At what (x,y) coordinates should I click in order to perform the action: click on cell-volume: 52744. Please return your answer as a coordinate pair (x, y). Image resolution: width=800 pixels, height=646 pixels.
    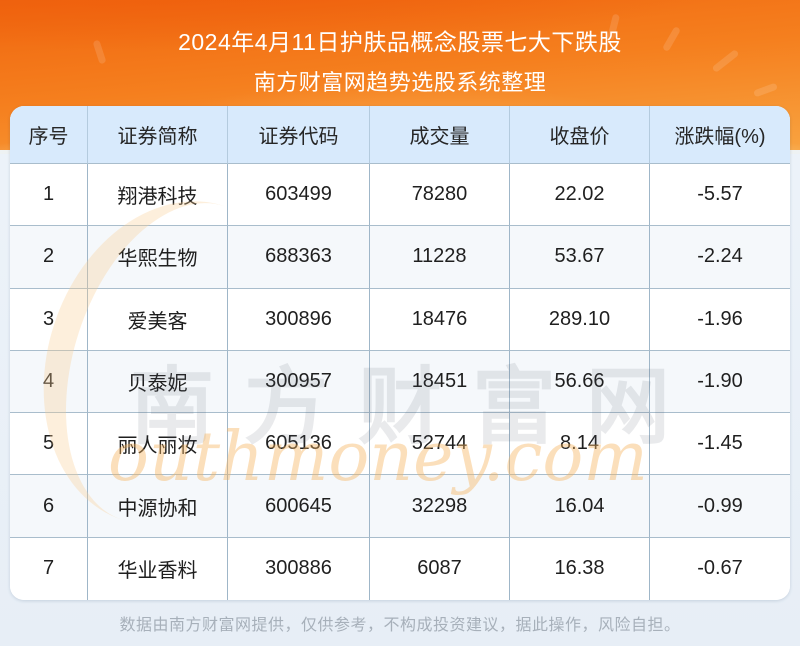
    Looking at the image, I should click on (440, 444).